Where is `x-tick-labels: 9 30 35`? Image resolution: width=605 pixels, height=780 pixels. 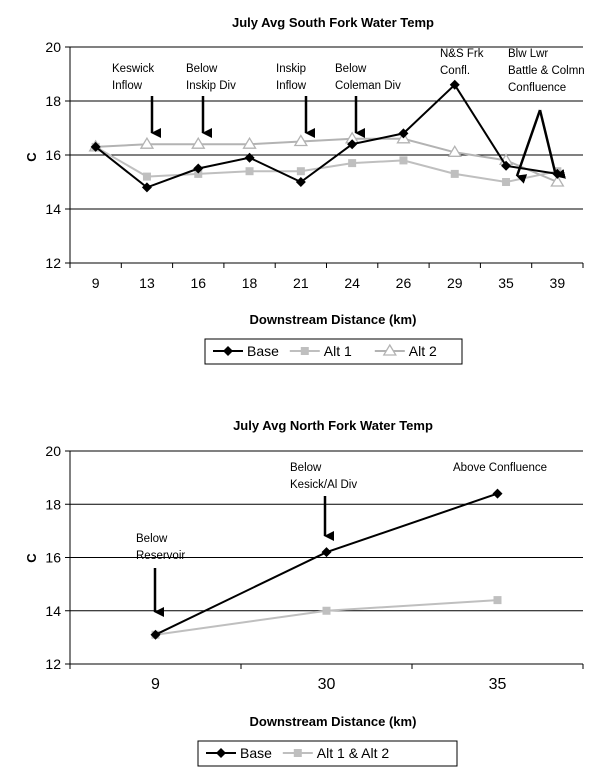 x-tick-labels: 9 30 35 is located at coordinates (328, 684).